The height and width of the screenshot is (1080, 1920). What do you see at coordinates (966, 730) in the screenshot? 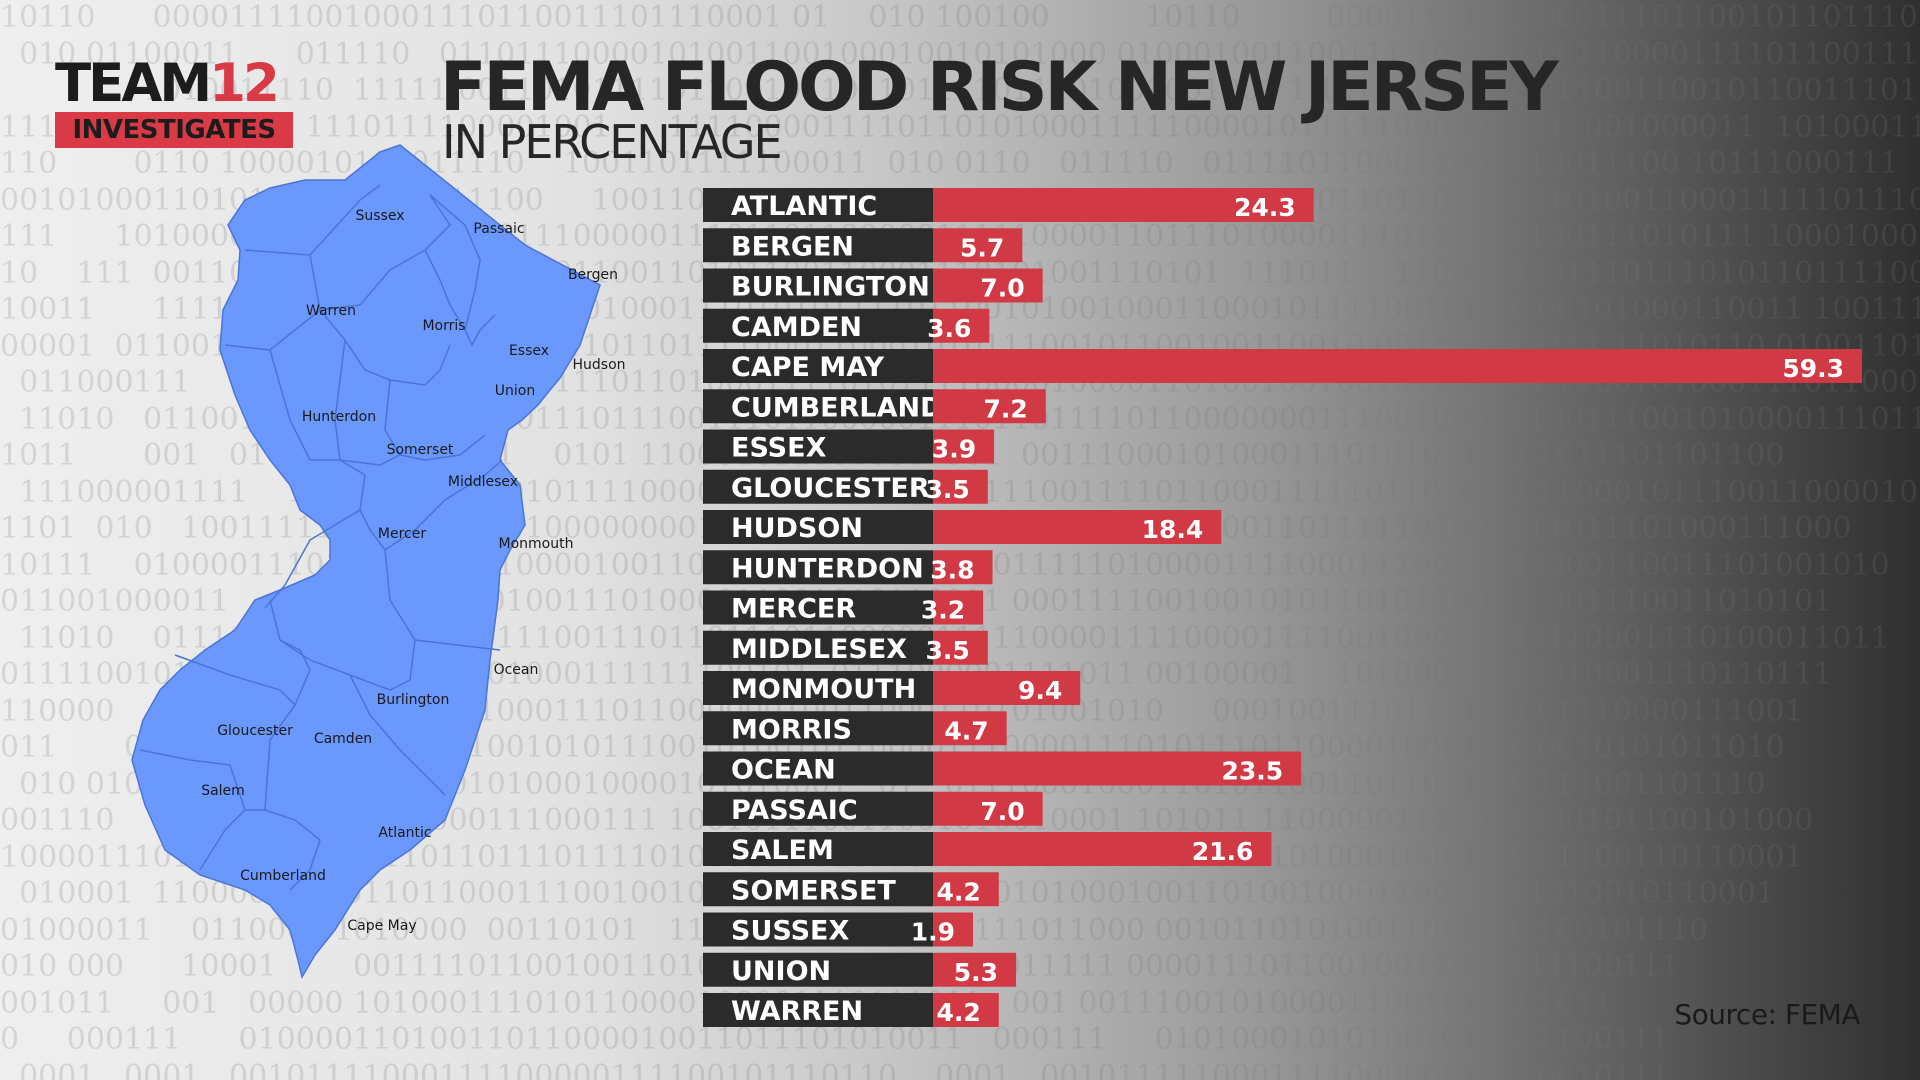
I see `bar-value-label: 4.7` at bounding box center [966, 730].